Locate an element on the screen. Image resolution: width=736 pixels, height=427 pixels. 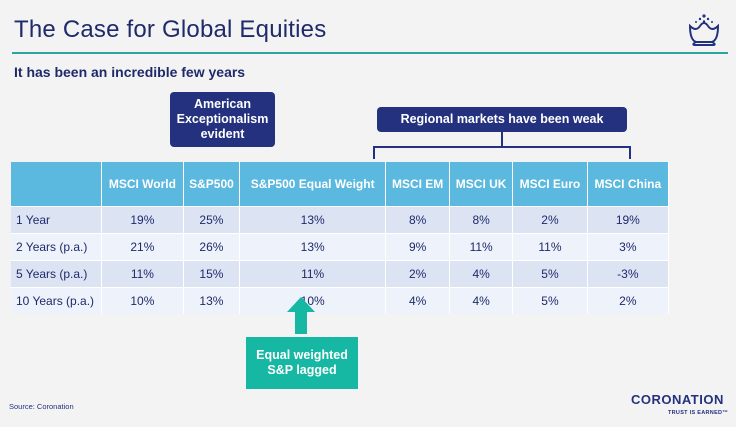
table-row: 10 Years (p.a.) 10% 13% 10% 4% 4% 5% 2% is located at coordinates (340, 300).